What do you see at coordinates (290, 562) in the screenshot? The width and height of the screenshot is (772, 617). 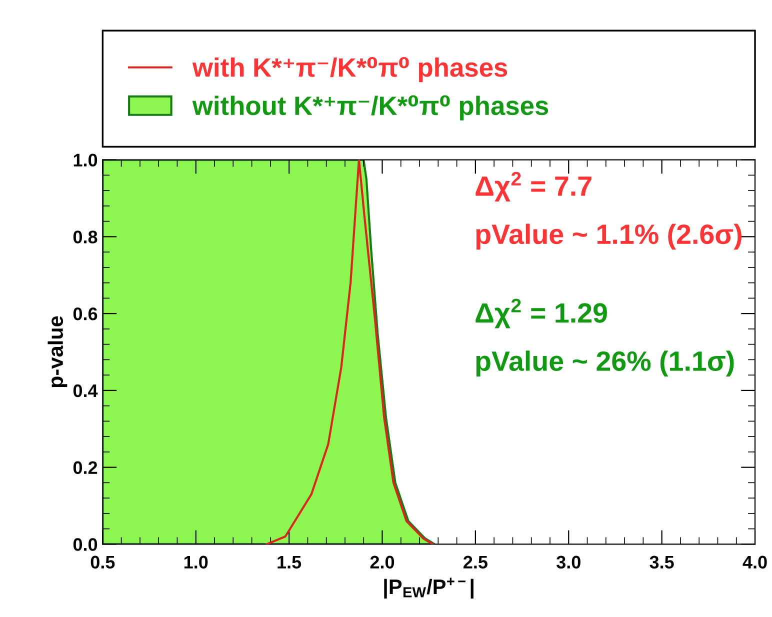 I see `x-tick-label: 1.5` at bounding box center [290, 562].